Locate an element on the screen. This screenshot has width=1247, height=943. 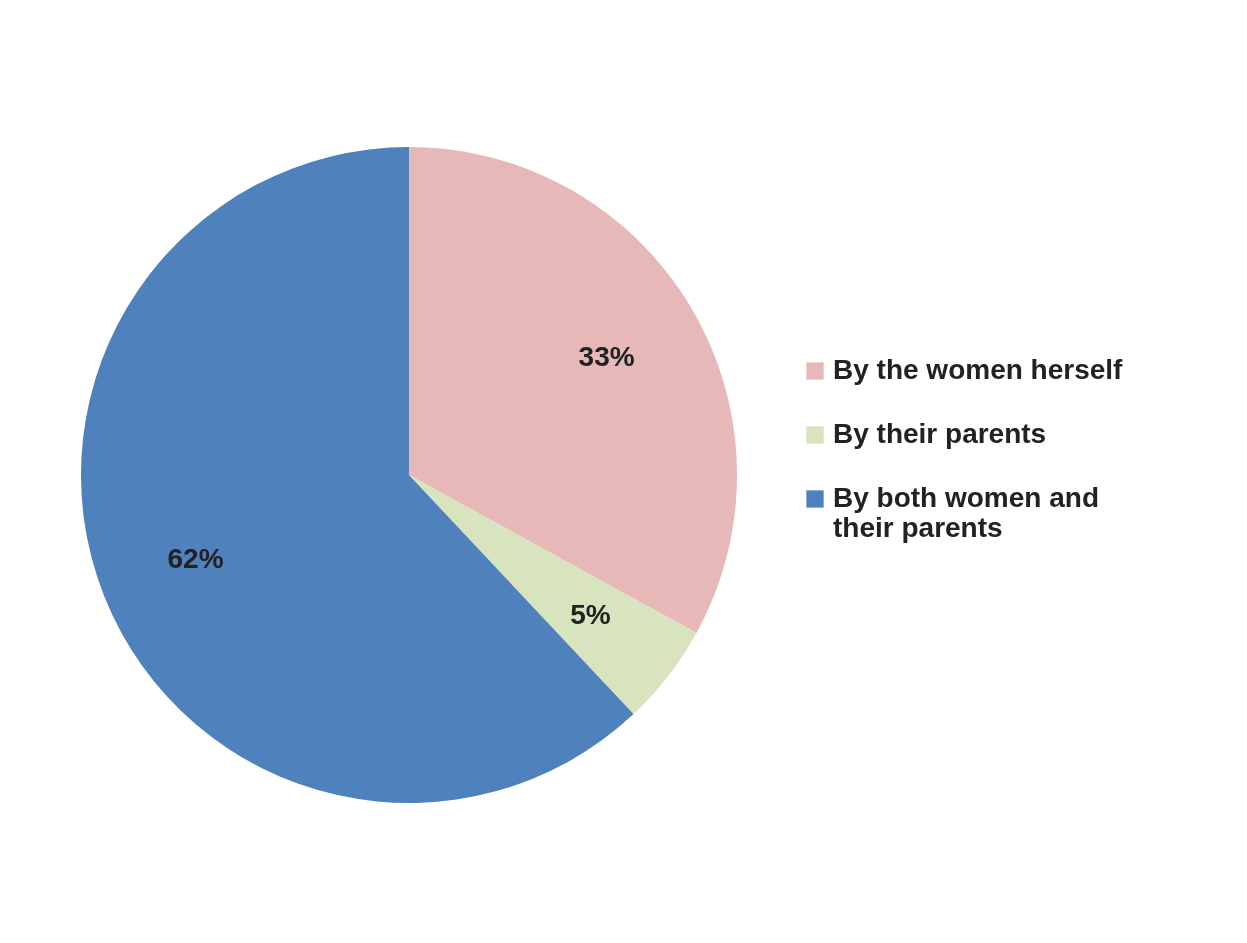
legend-label: By their parents is located at coordinates (940, 433).